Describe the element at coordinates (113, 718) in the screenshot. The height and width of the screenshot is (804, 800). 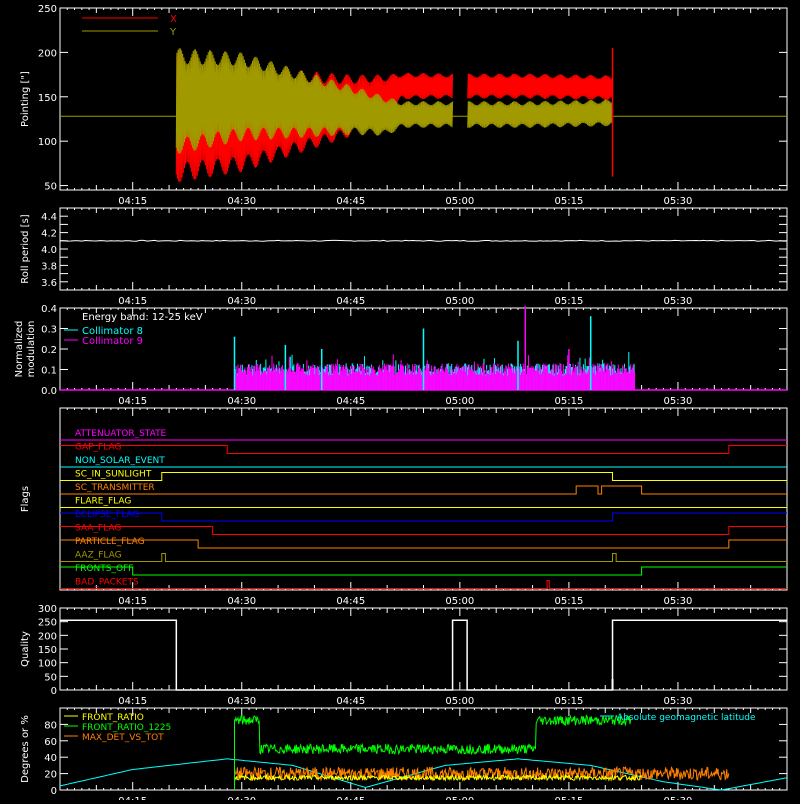
I see `legend-label-ratio: FRONT_RATIO` at that location.